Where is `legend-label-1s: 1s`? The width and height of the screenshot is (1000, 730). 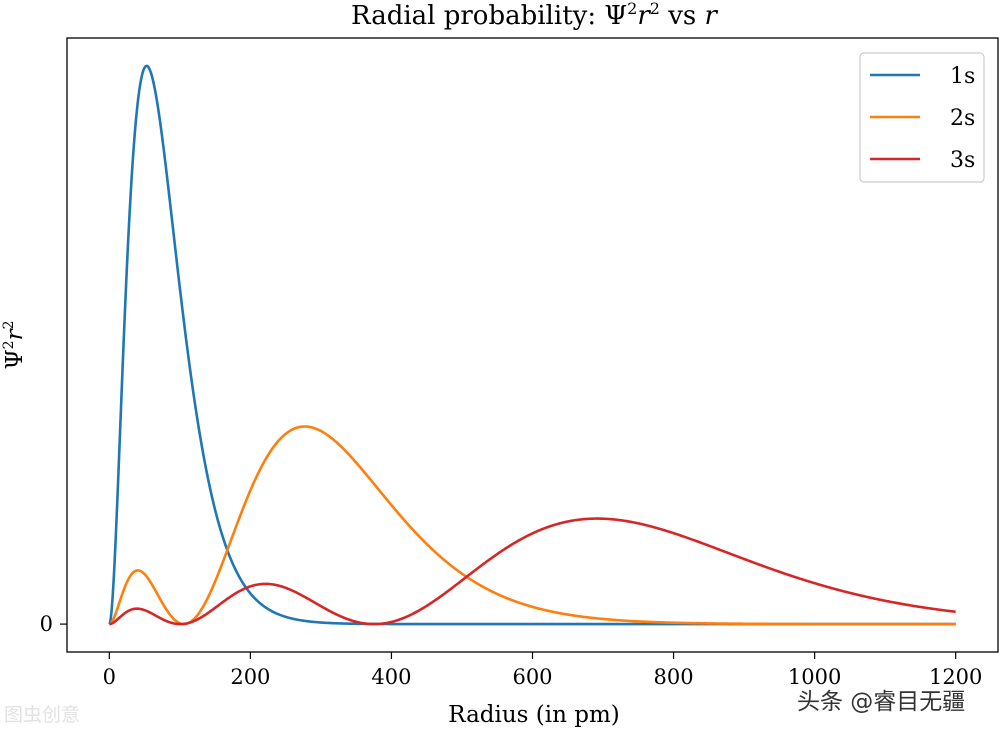
legend-label-1s: 1s is located at coordinates (962, 76).